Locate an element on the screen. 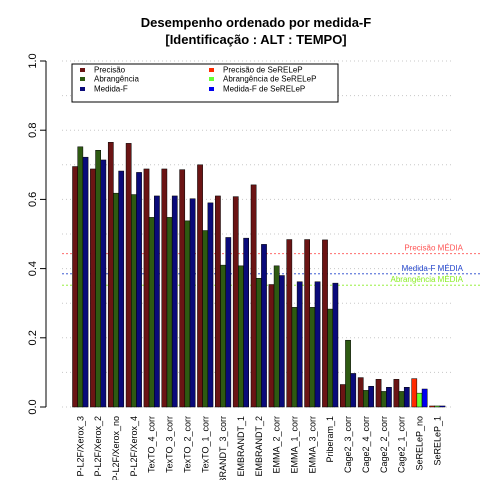  bar-medida-f-emma-2-corr is located at coordinates (282, 341).